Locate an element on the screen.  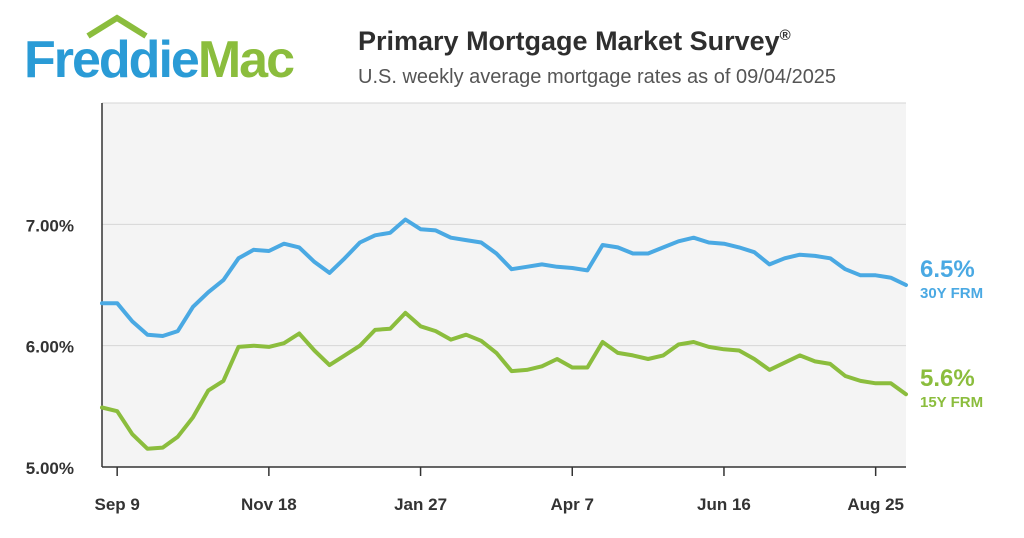
logo-freddie: Freddie is located at coordinates (112, 60).